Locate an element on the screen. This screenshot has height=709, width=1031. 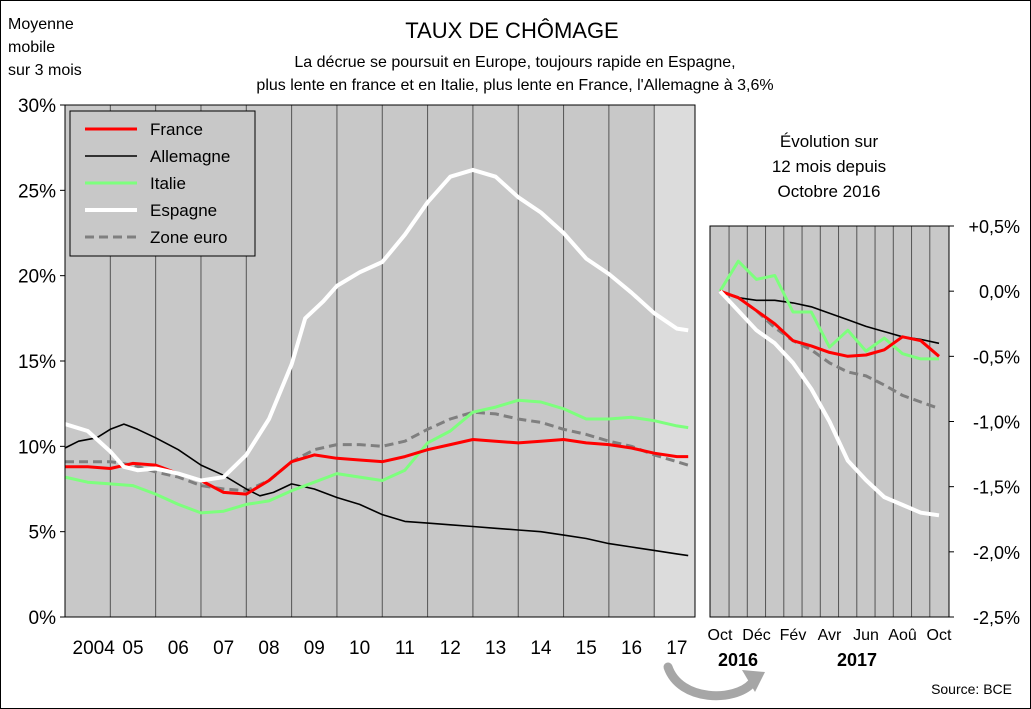
recent-period-shading is located at coordinates (674, 361).